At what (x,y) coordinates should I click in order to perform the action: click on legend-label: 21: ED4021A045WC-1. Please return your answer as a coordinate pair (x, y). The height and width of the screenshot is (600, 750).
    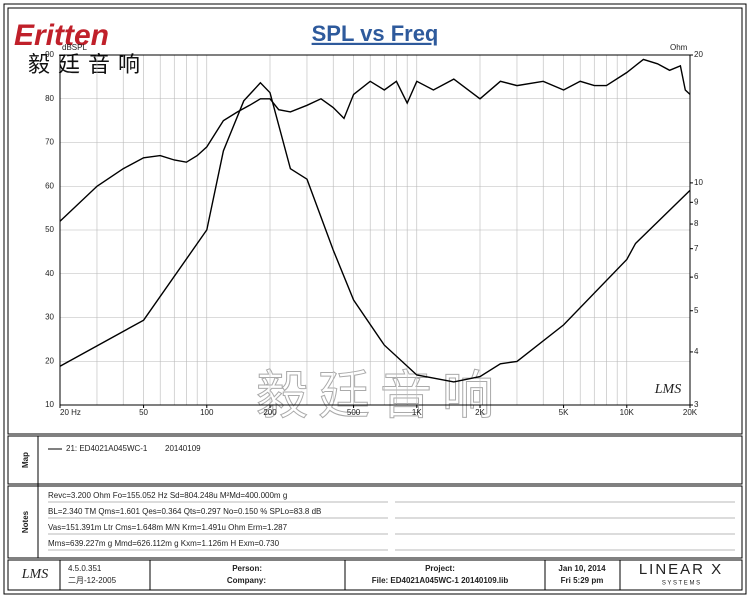
    Looking at the image, I should click on (107, 448).